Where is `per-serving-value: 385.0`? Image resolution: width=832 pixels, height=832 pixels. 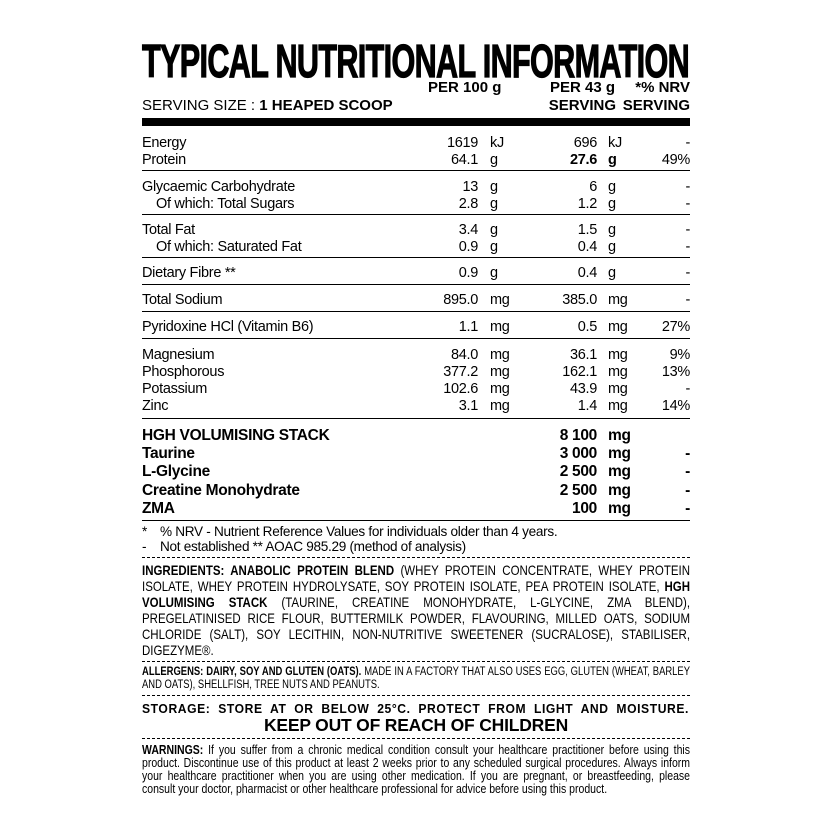 per-serving-value: 385.0 is located at coordinates (579, 300).